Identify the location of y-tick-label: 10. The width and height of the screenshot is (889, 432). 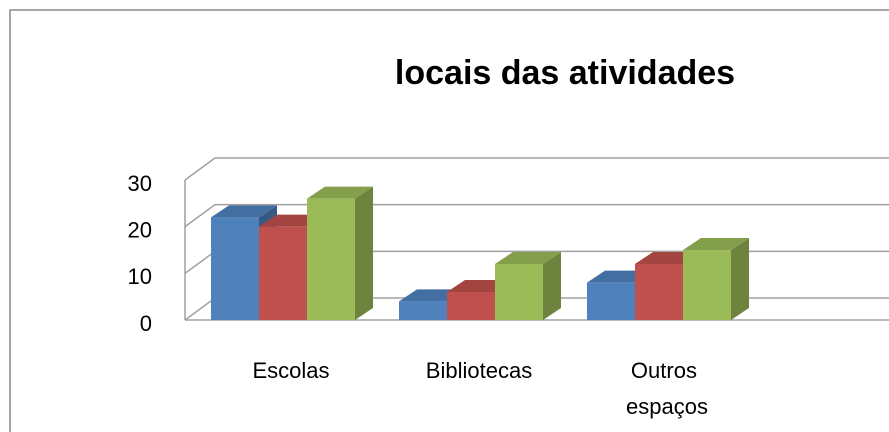
(140, 276).